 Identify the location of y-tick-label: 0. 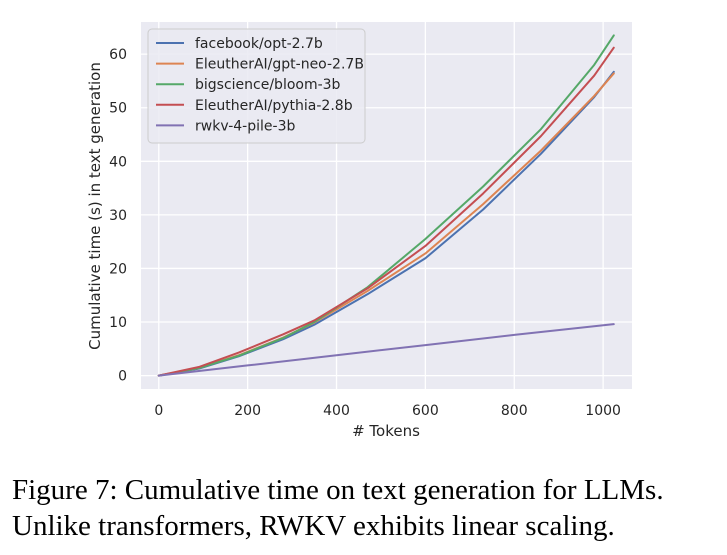
(122, 377).